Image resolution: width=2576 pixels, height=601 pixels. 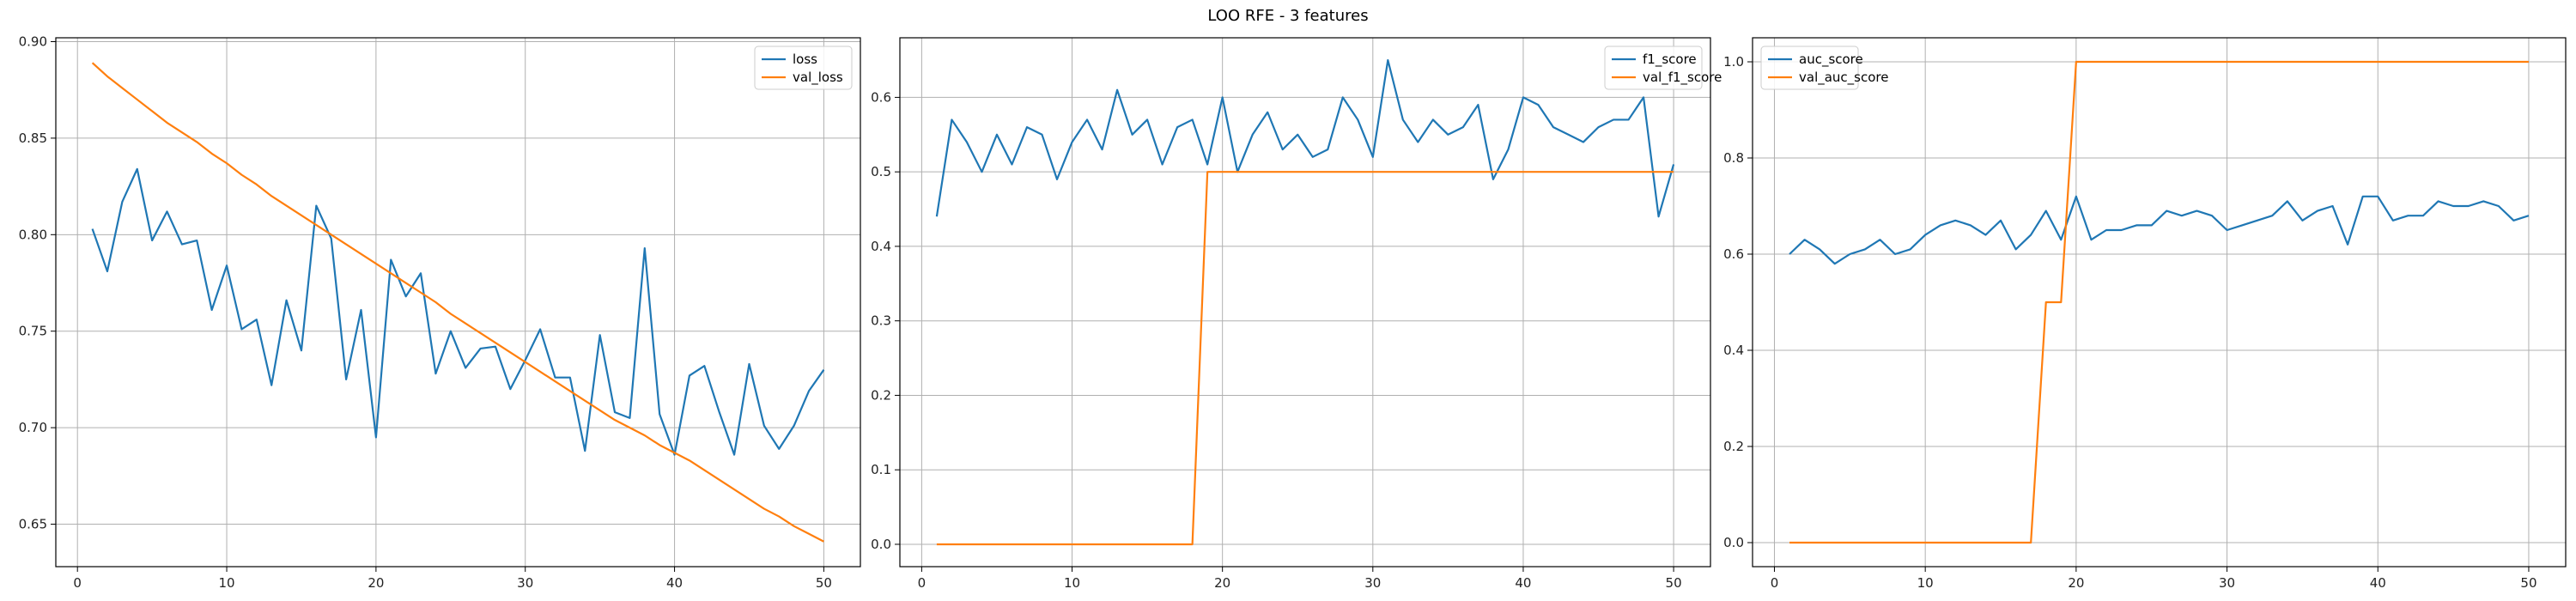 I want to click on legend-label: auc_score, so click(x=1831, y=60).